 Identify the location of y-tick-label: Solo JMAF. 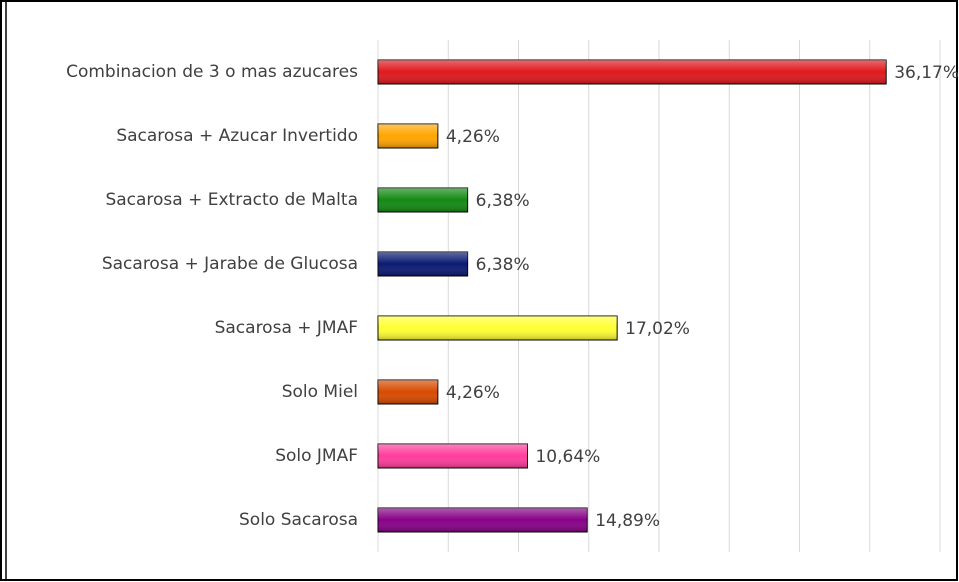
(316, 456).